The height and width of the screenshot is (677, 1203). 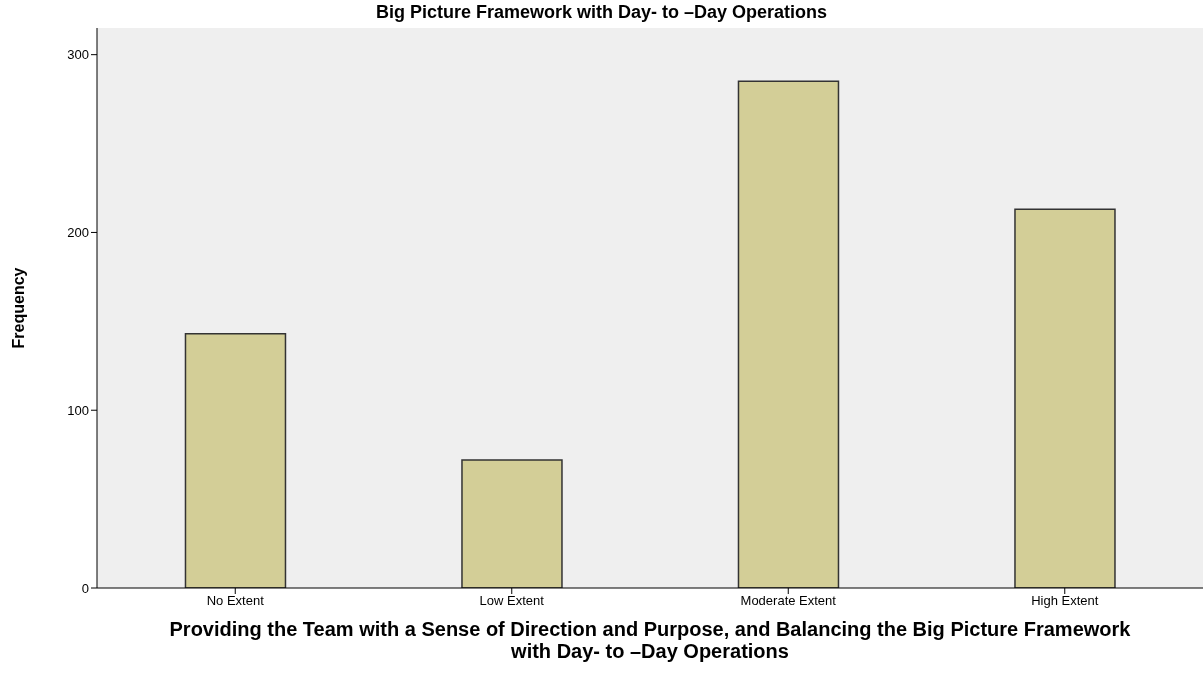 I want to click on x-tick-label: Moderate Extent, so click(x=788, y=601).